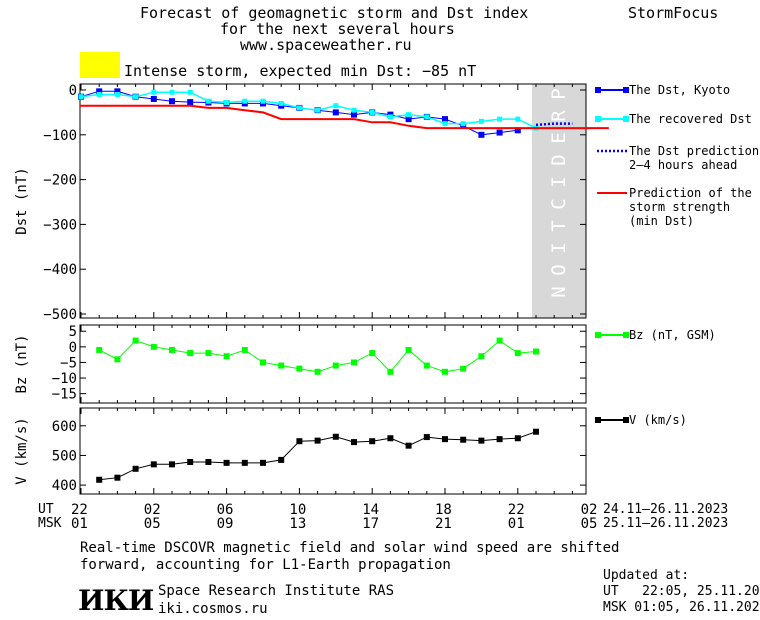  What do you see at coordinates (64, 395) in the screenshot?
I see `y-tick-label: −15` at bounding box center [64, 395].